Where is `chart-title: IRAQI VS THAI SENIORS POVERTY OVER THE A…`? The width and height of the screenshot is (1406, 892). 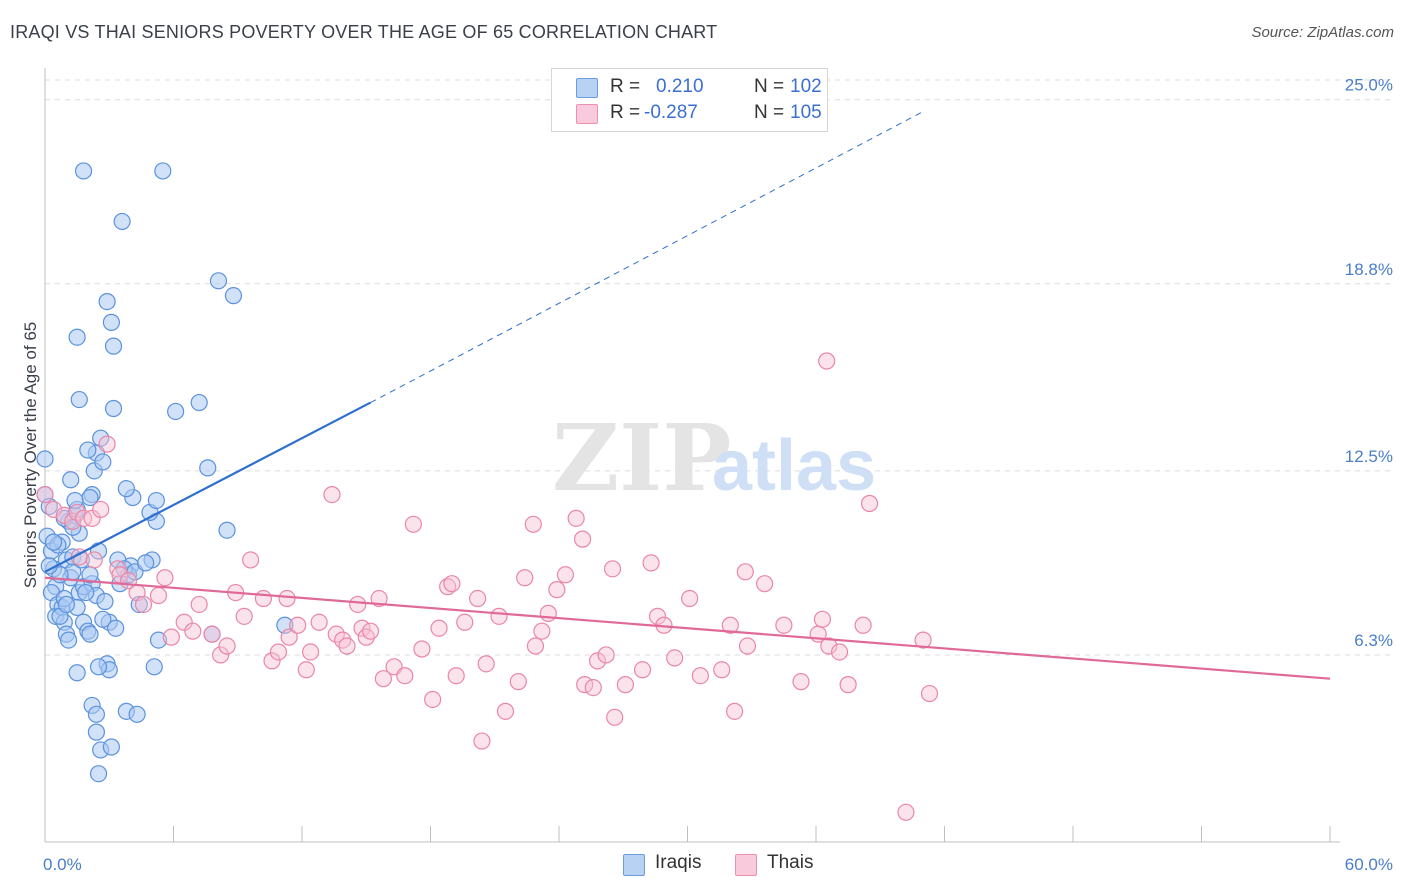
chart-title: IRAQI VS THAI SENIORS POVERTY OVER THE A… is located at coordinates (364, 32).